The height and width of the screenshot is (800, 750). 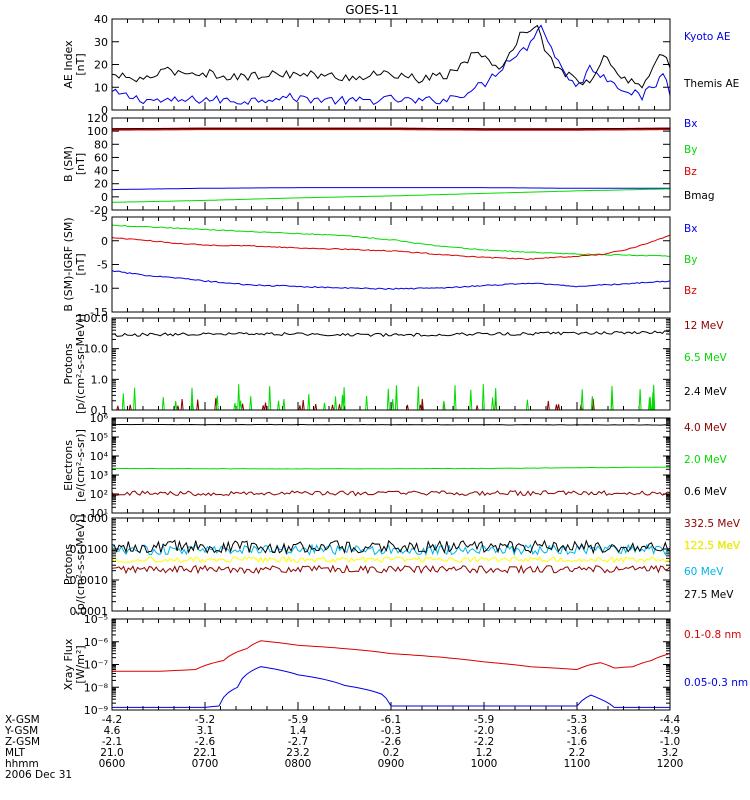 I want to click on y-tick-label: -15, so click(x=99, y=312).